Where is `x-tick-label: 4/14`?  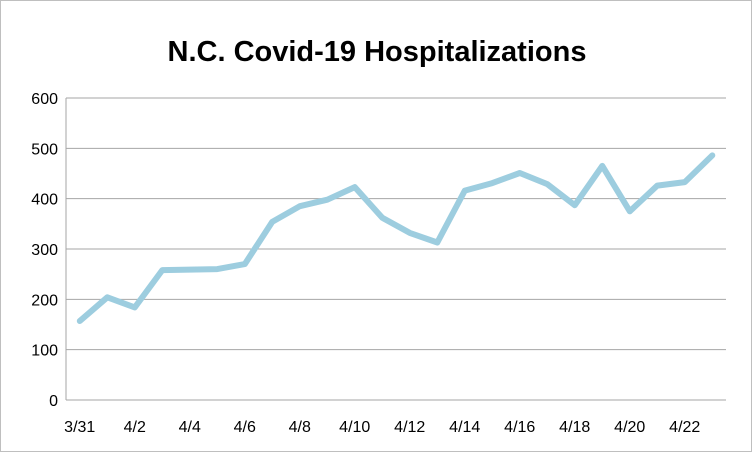 x-tick-label: 4/14 is located at coordinates (464, 427).